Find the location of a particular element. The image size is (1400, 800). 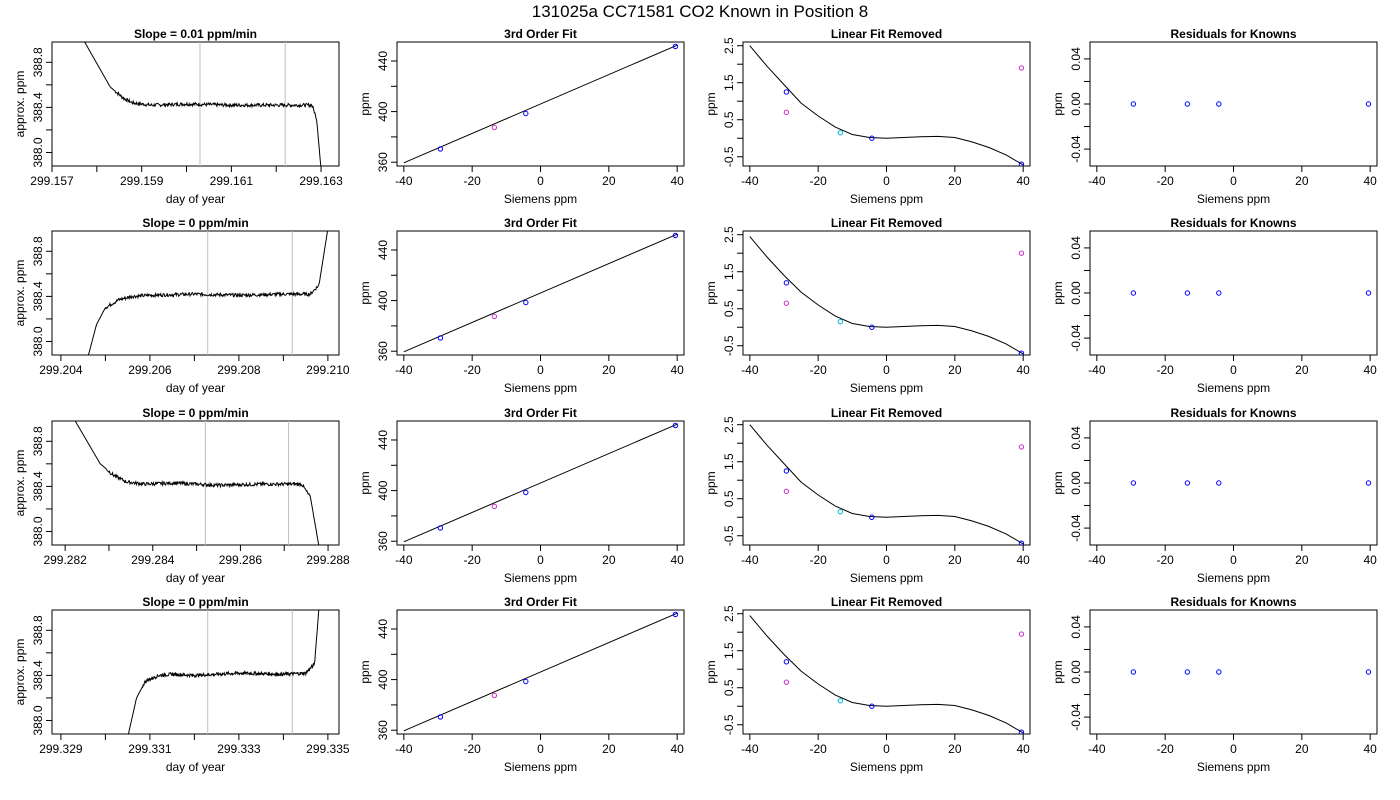

x-tick-label: 299.204 is located at coordinates (61, 370).